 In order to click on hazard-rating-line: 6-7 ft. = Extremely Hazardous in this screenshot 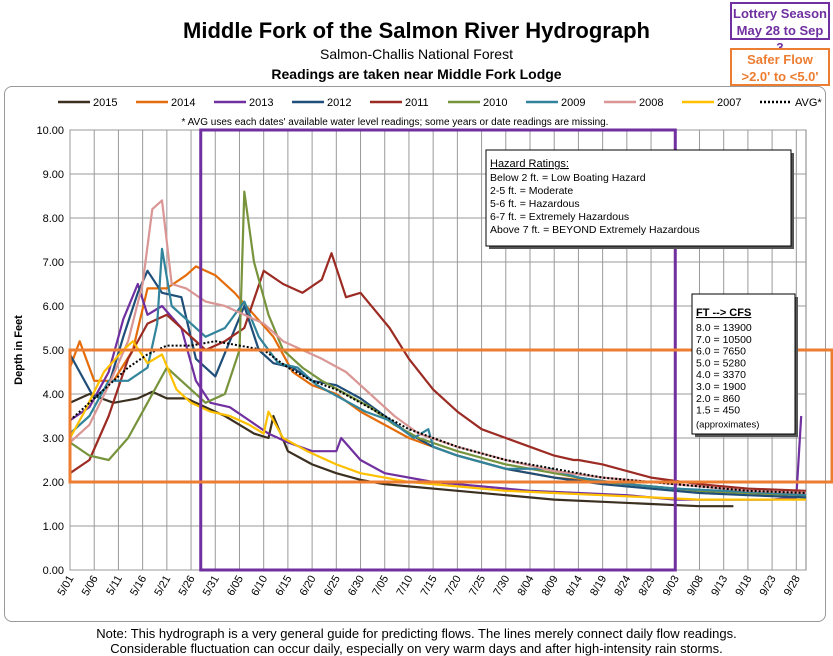, I will do `click(559, 217)`.